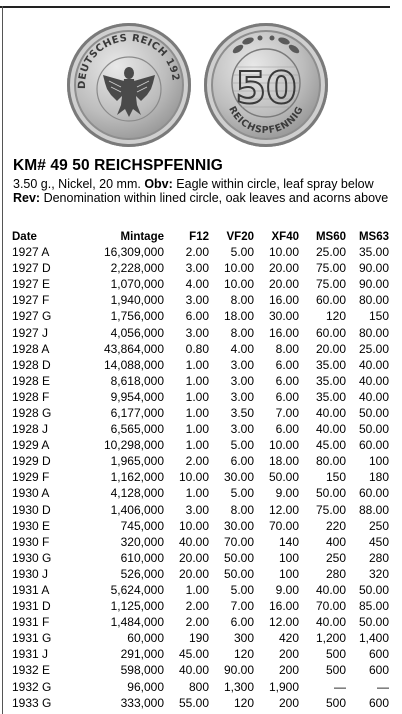 The width and height of the screenshot is (402, 714). Describe the element at coordinates (330, 638) in the screenshot. I see `cell-ms60: 1,200` at that location.